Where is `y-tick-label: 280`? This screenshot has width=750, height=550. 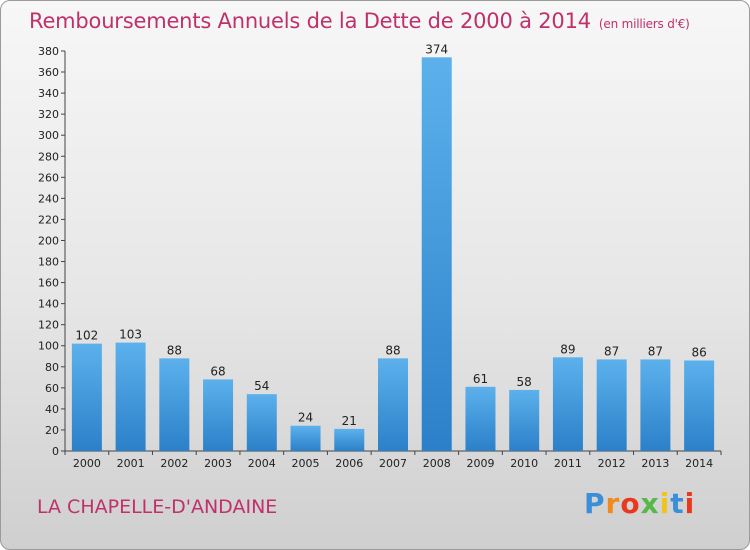
y-tick-label: 280 is located at coordinates (48, 156).